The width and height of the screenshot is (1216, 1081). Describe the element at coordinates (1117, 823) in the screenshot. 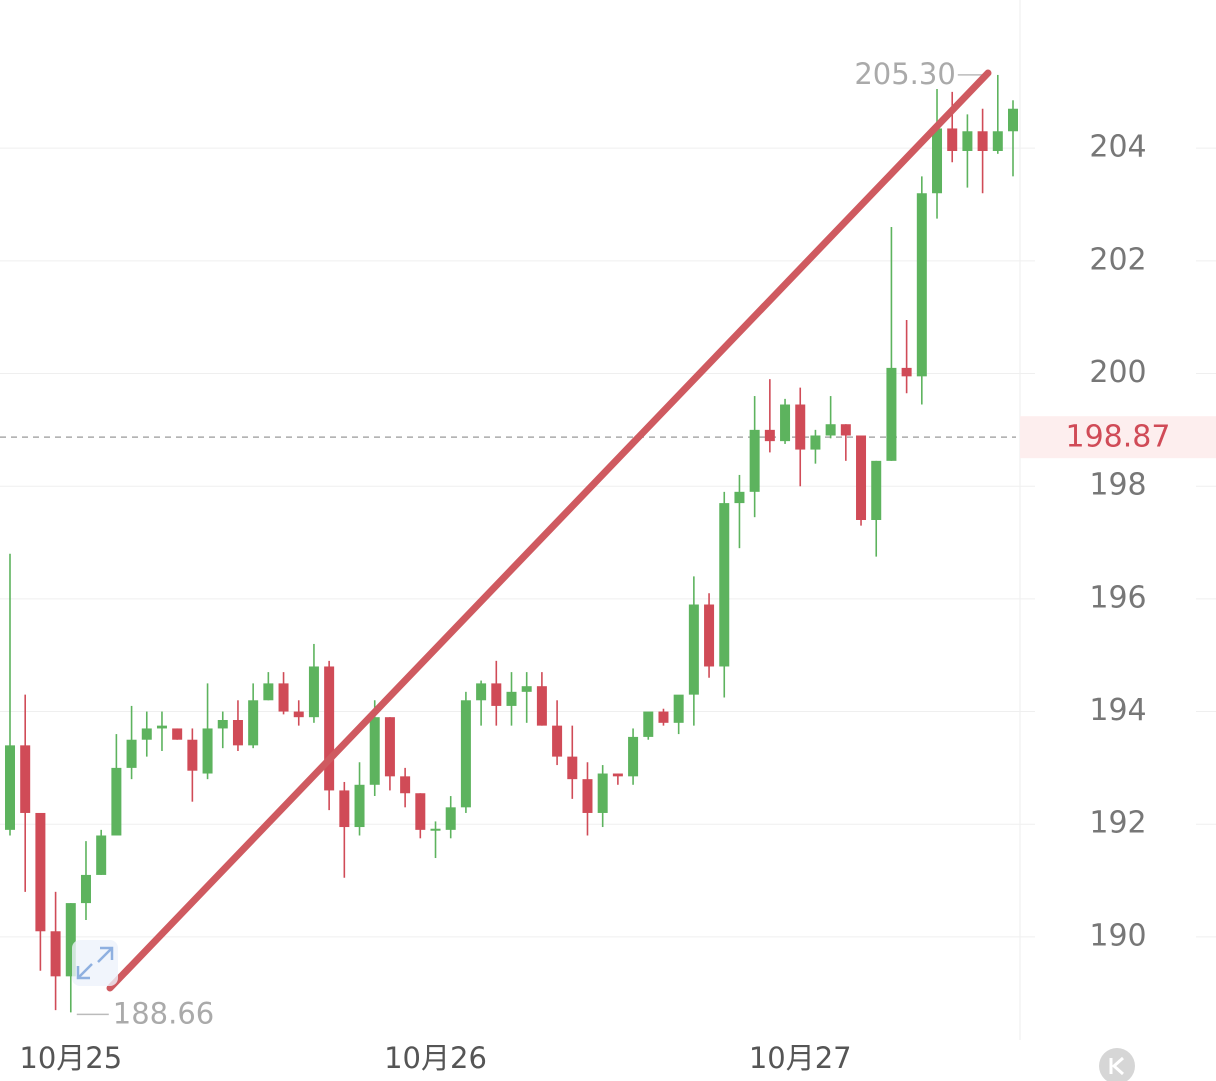

I see `y-tick-label: 192` at that location.